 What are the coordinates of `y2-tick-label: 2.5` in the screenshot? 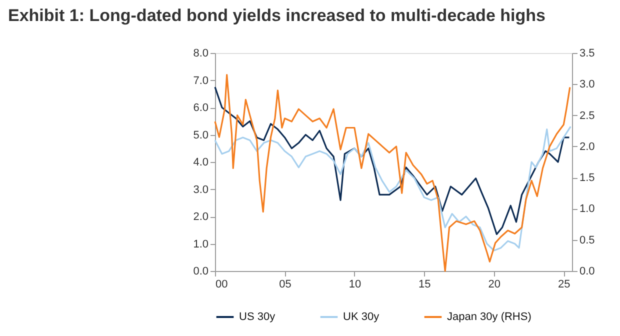 It's located at (587, 116).